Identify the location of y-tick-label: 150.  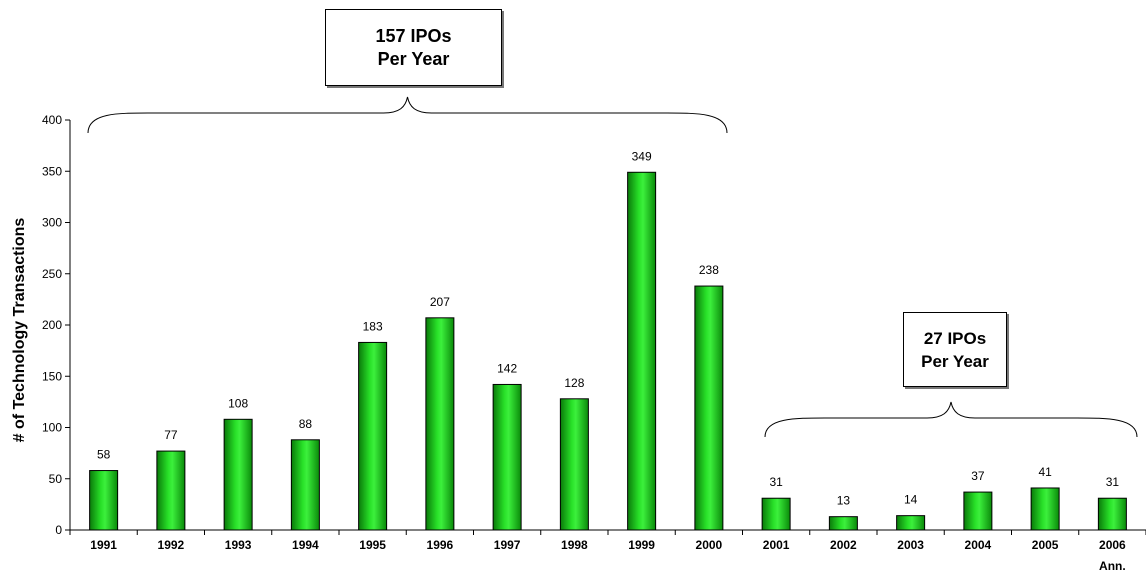
(52, 376).